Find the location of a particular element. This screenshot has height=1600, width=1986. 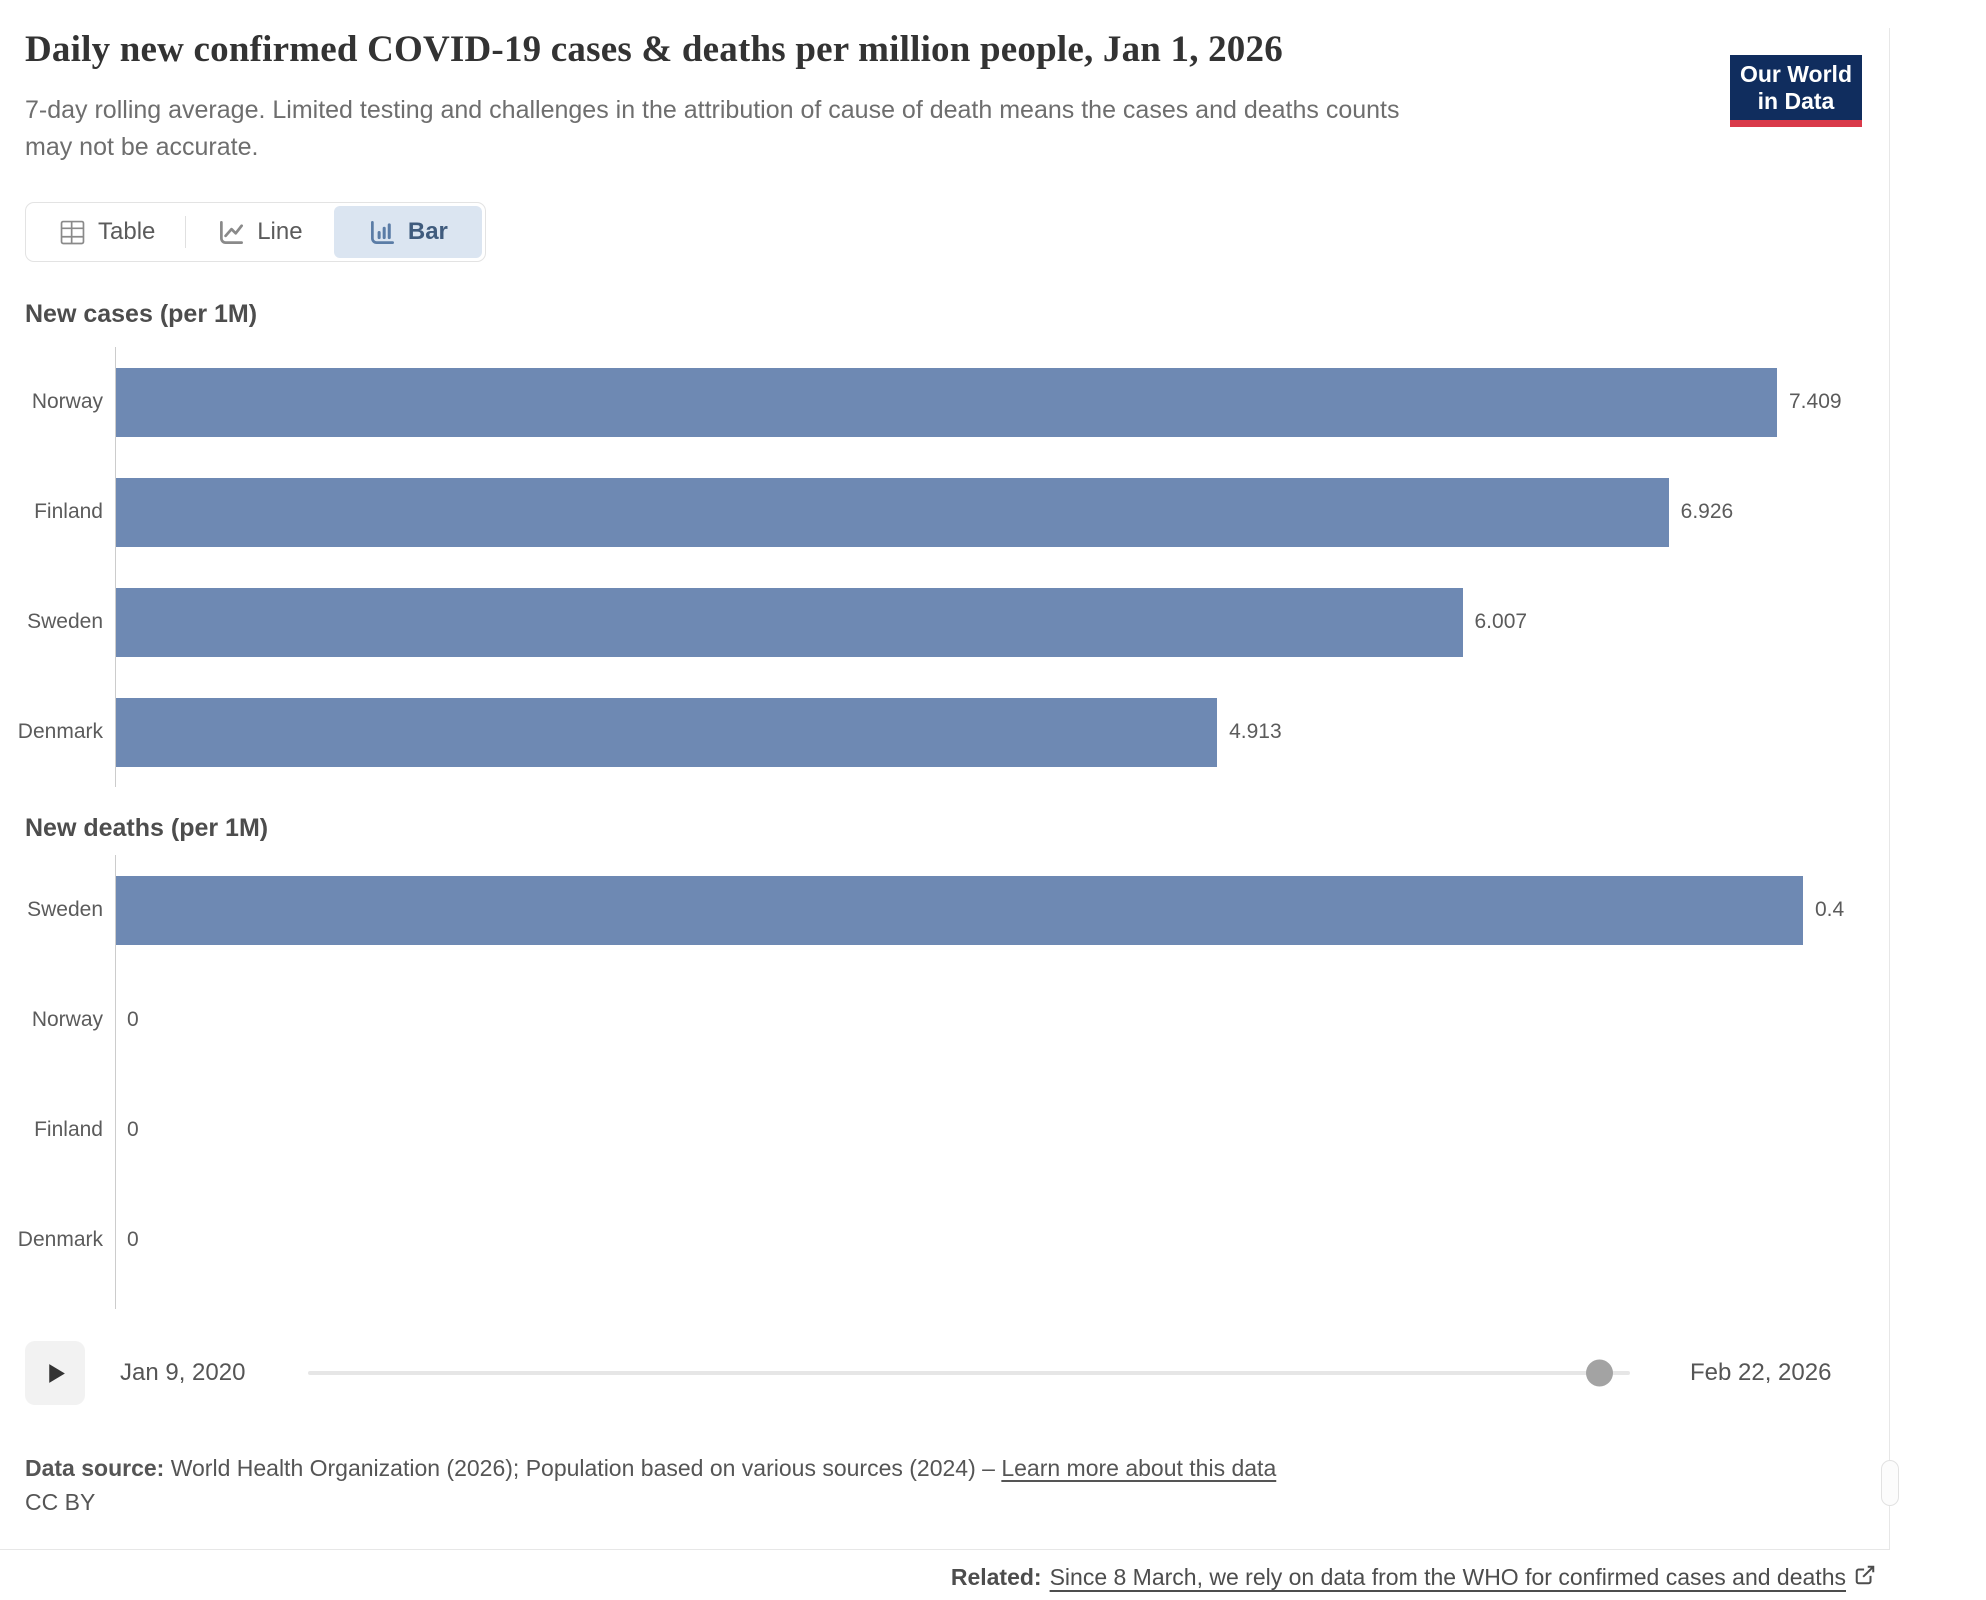

bar-chart-icon is located at coordinates (382, 232).